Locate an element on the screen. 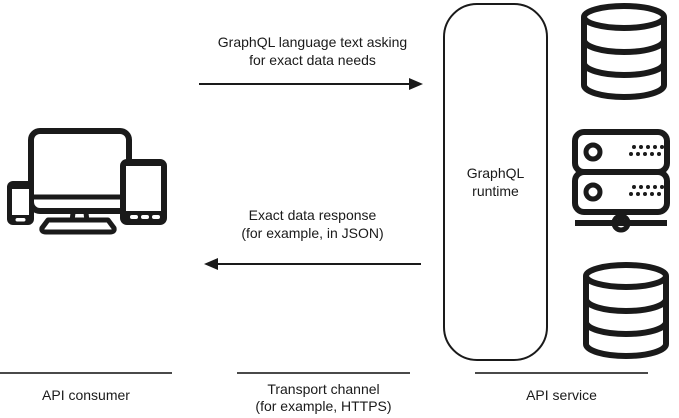 The height and width of the screenshot is (418, 679). transport-rule is located at coordinates (323, 373).